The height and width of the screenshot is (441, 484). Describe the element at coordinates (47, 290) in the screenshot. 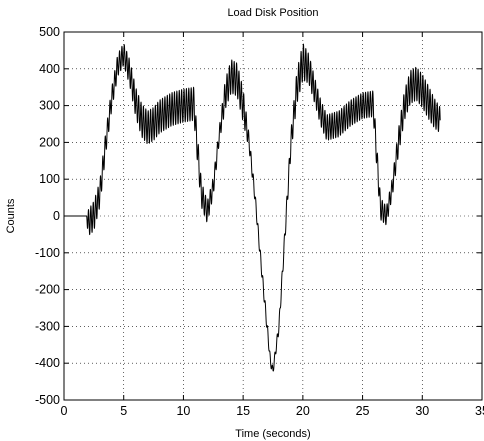

I see `y-tick-label: -200` at that location.